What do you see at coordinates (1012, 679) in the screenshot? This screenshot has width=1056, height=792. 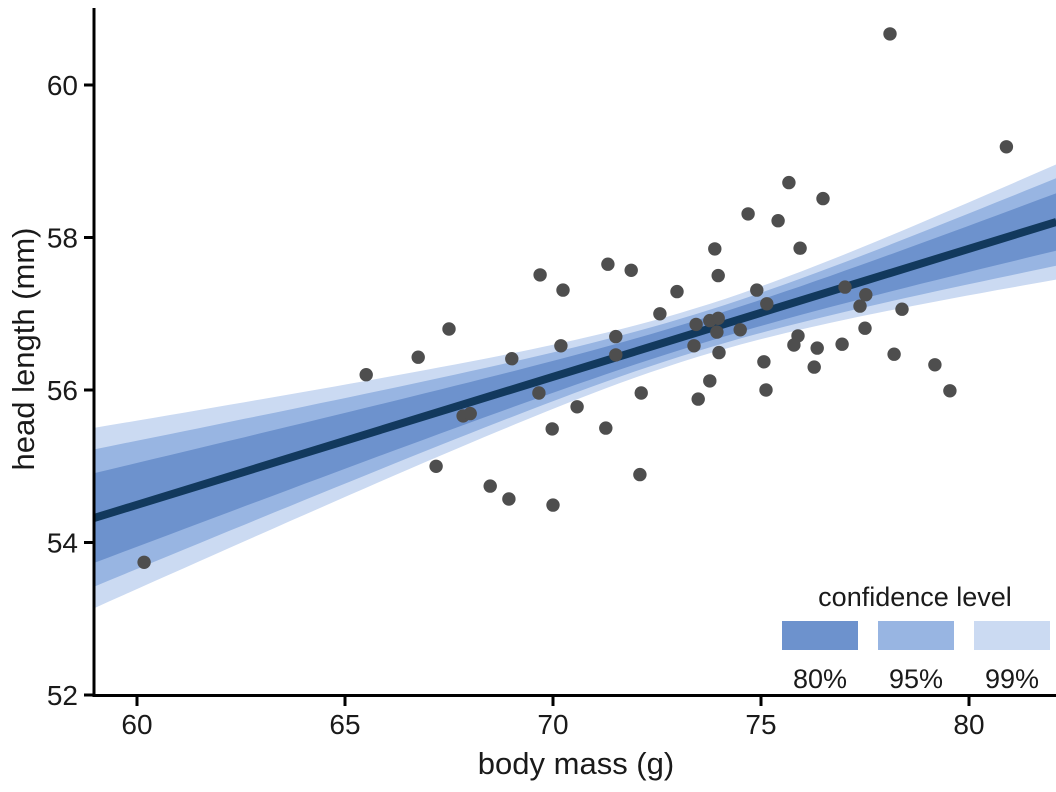 I see `legend-label-99%: 99%` at bounding box center [1012, 679].